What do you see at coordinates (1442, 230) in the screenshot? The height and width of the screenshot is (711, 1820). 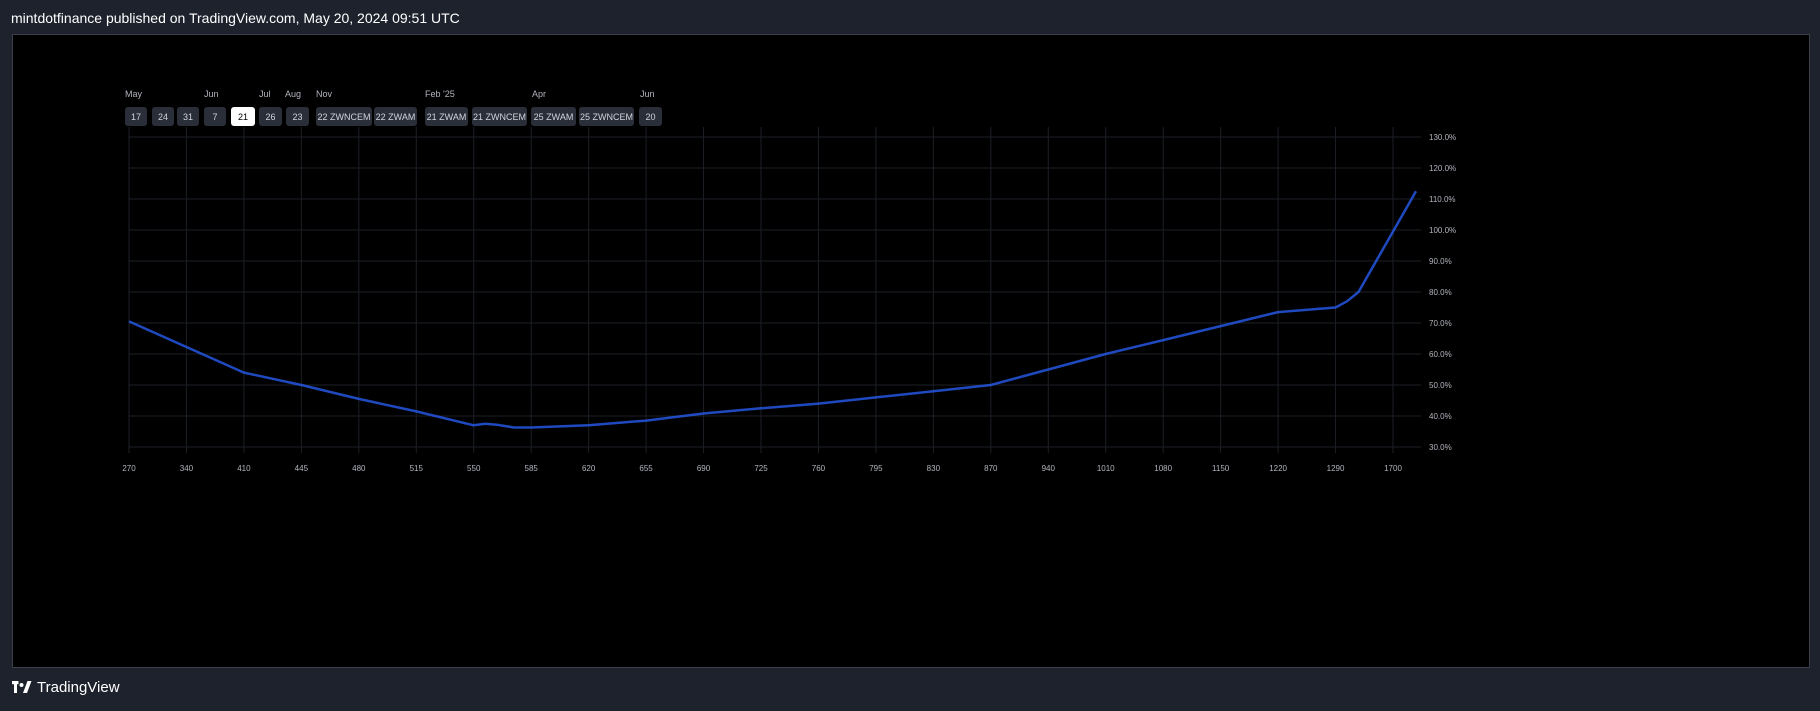 I see `y-tick-label: 100.0%` at bounding box center [1442, 230].